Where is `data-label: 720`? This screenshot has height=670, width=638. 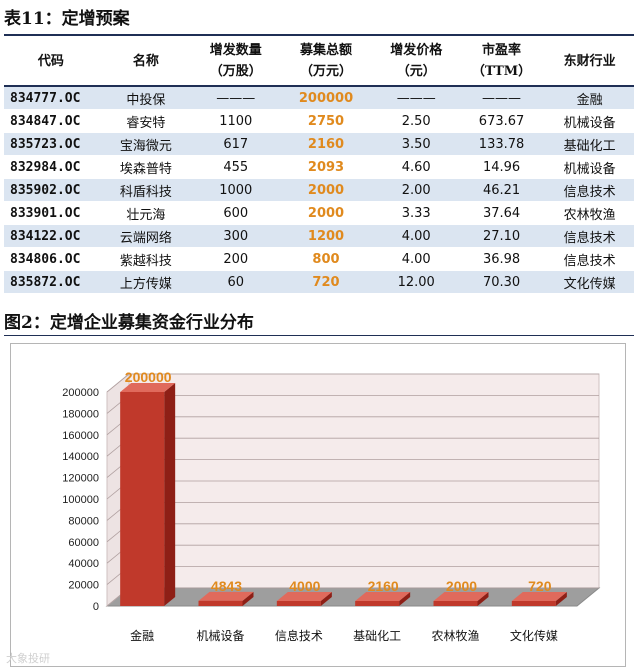
data-label: 720 is located at coordinates (540, 586).